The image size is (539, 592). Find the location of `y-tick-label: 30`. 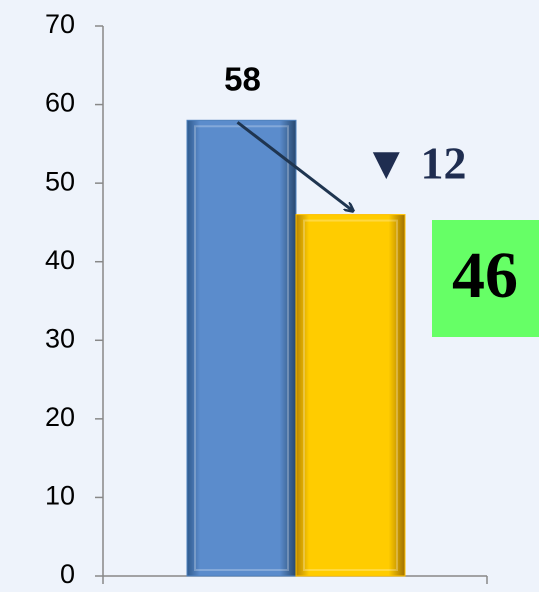

y-tick-label: 30 is located at coordinates (60, 338).